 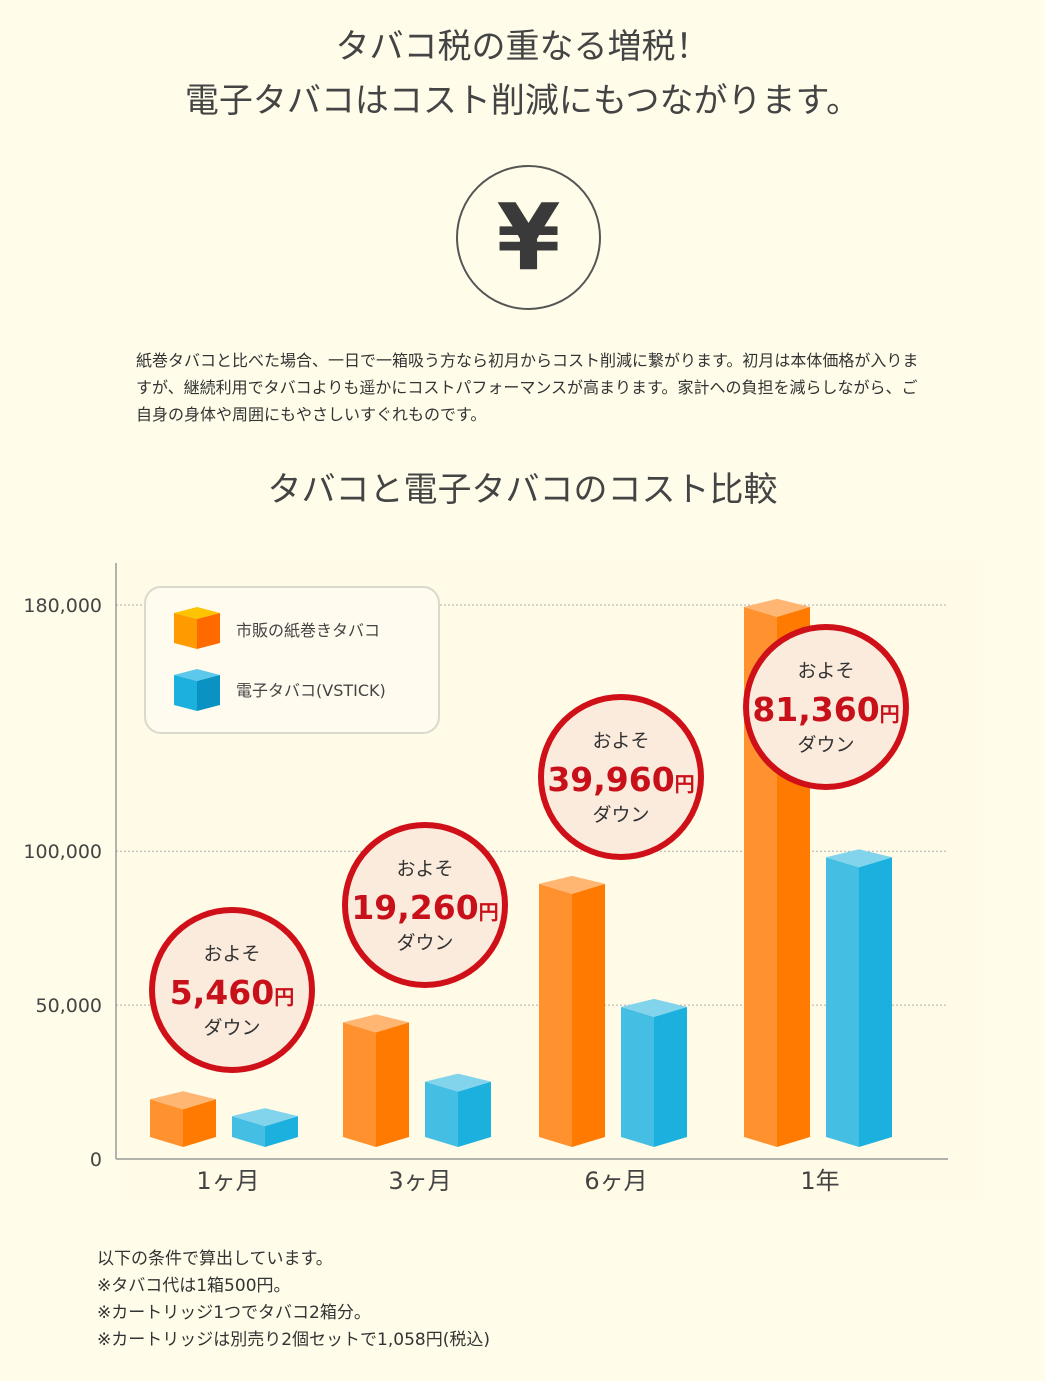 What do you see at coordinates (419, 1181) in the screenshot?
I see `x-tick-label: 3ヶ月` at bounding box center [419, 1181].